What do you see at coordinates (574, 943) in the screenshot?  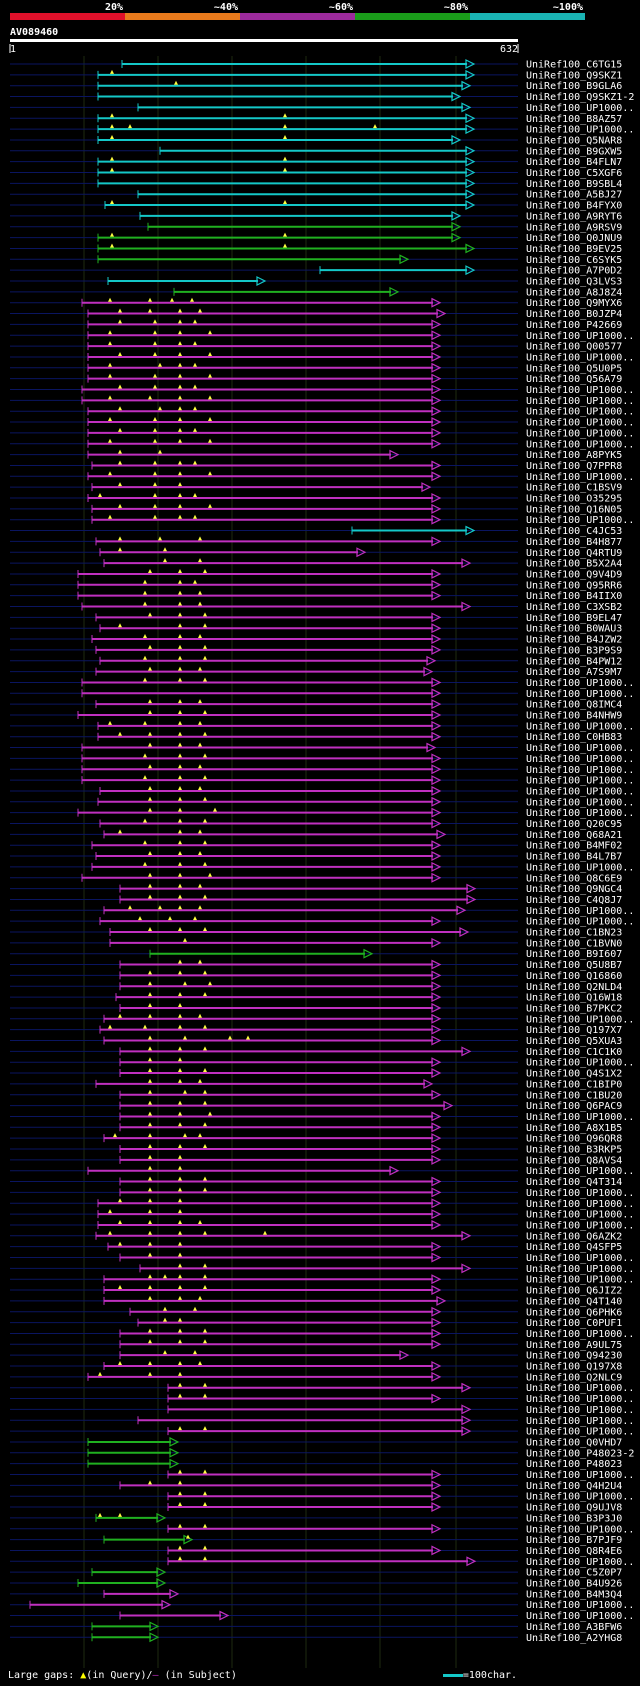 I see `hit-label: UniRef100_C1BVN0` at bounding box center [574, 943].